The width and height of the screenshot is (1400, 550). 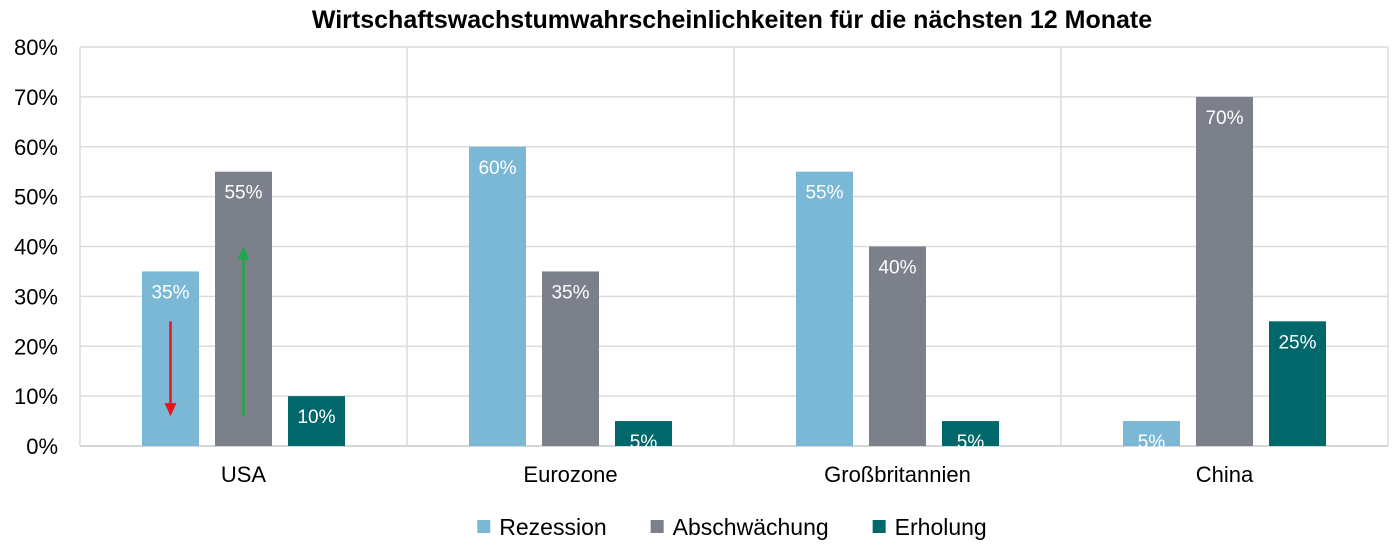 I want to click on y-tick-label: 10%, so click(x=36, y=396).